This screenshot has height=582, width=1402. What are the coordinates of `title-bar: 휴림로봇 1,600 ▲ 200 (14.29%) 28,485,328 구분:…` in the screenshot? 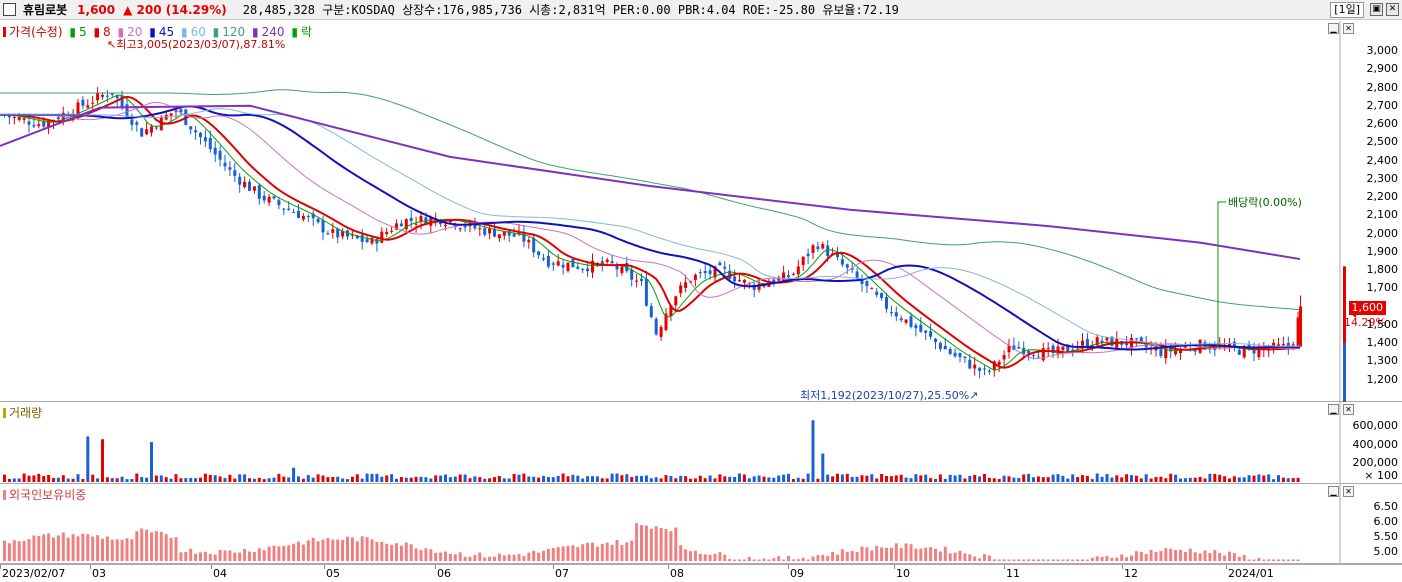 It's located at (701, 10).